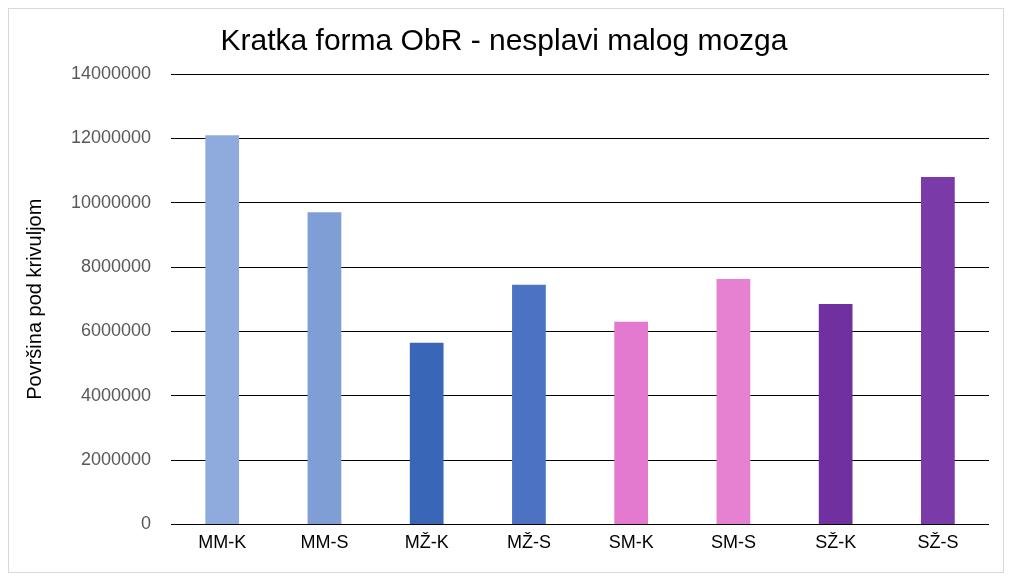 The height and width of the screenshot is (579, 1010). Describe the element at coordinates (111, 201) in the screenshot. I see `y-tick-label: 10000000` at that location.